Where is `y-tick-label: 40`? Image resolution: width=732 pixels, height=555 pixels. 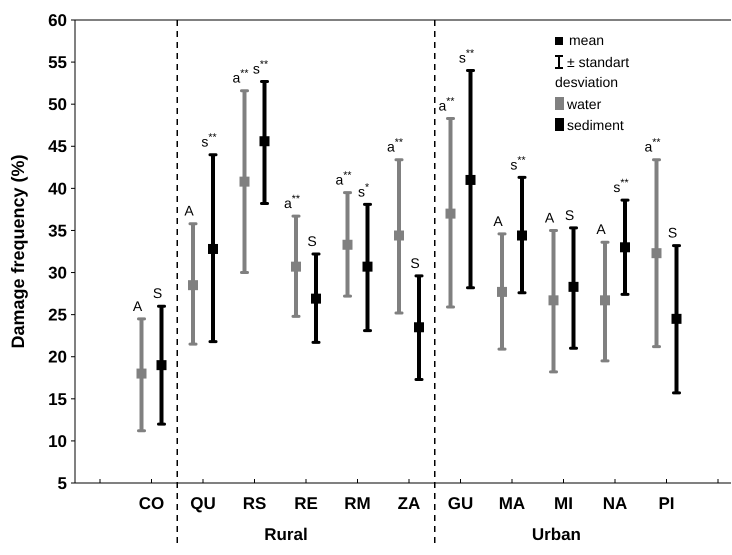 y-tick-label: 40 is located at coordinates (57, 188).